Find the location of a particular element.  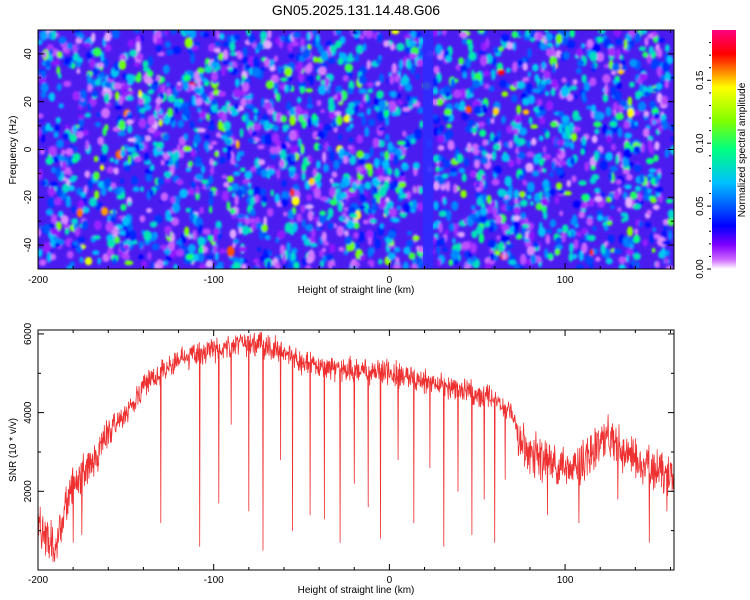

heatmap-y-tick-label: -20 is located at coordinates (28, 197).